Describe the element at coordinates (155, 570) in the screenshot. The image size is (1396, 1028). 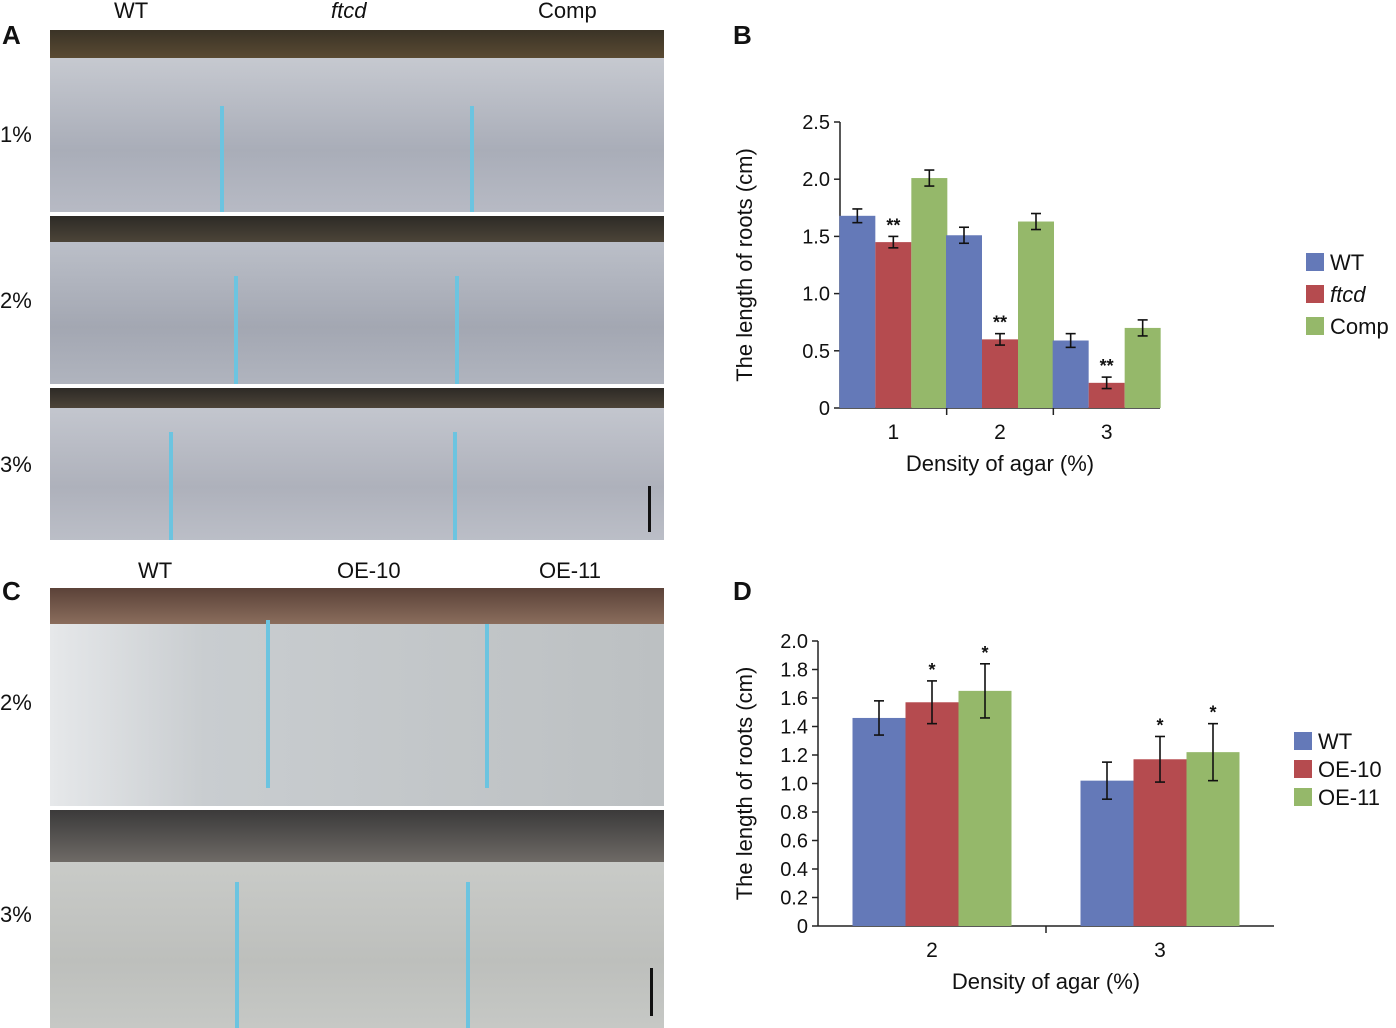
I see `genotype-label-wt-oe: WT` at that location.